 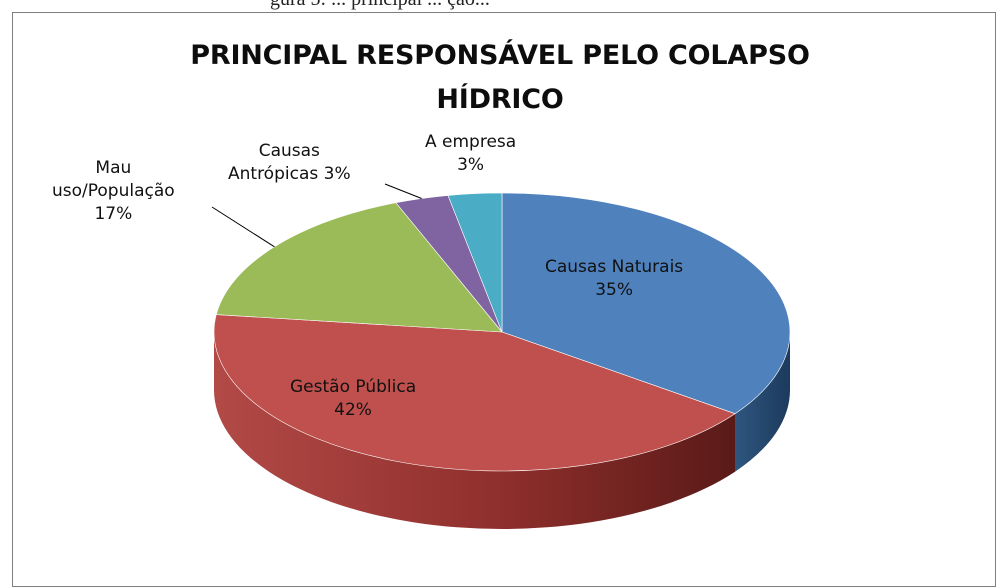 I want to click on label-mau-uso-pct: 17%, so click(x=113, y=214).